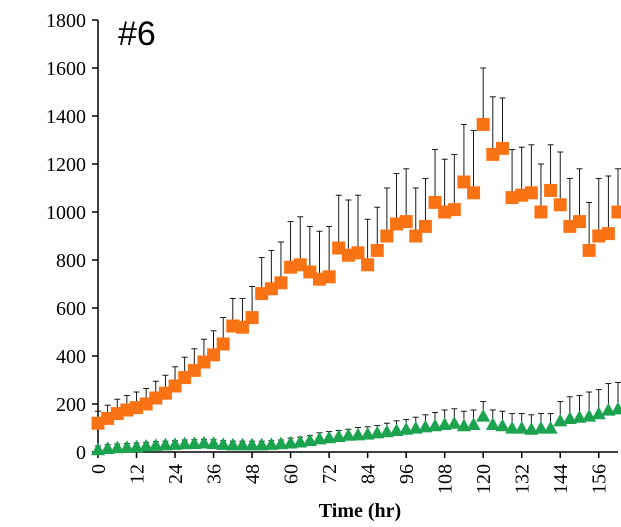 The image size is (621, 527). I want to click on y-tick-label: 1000, so click(66, 213).